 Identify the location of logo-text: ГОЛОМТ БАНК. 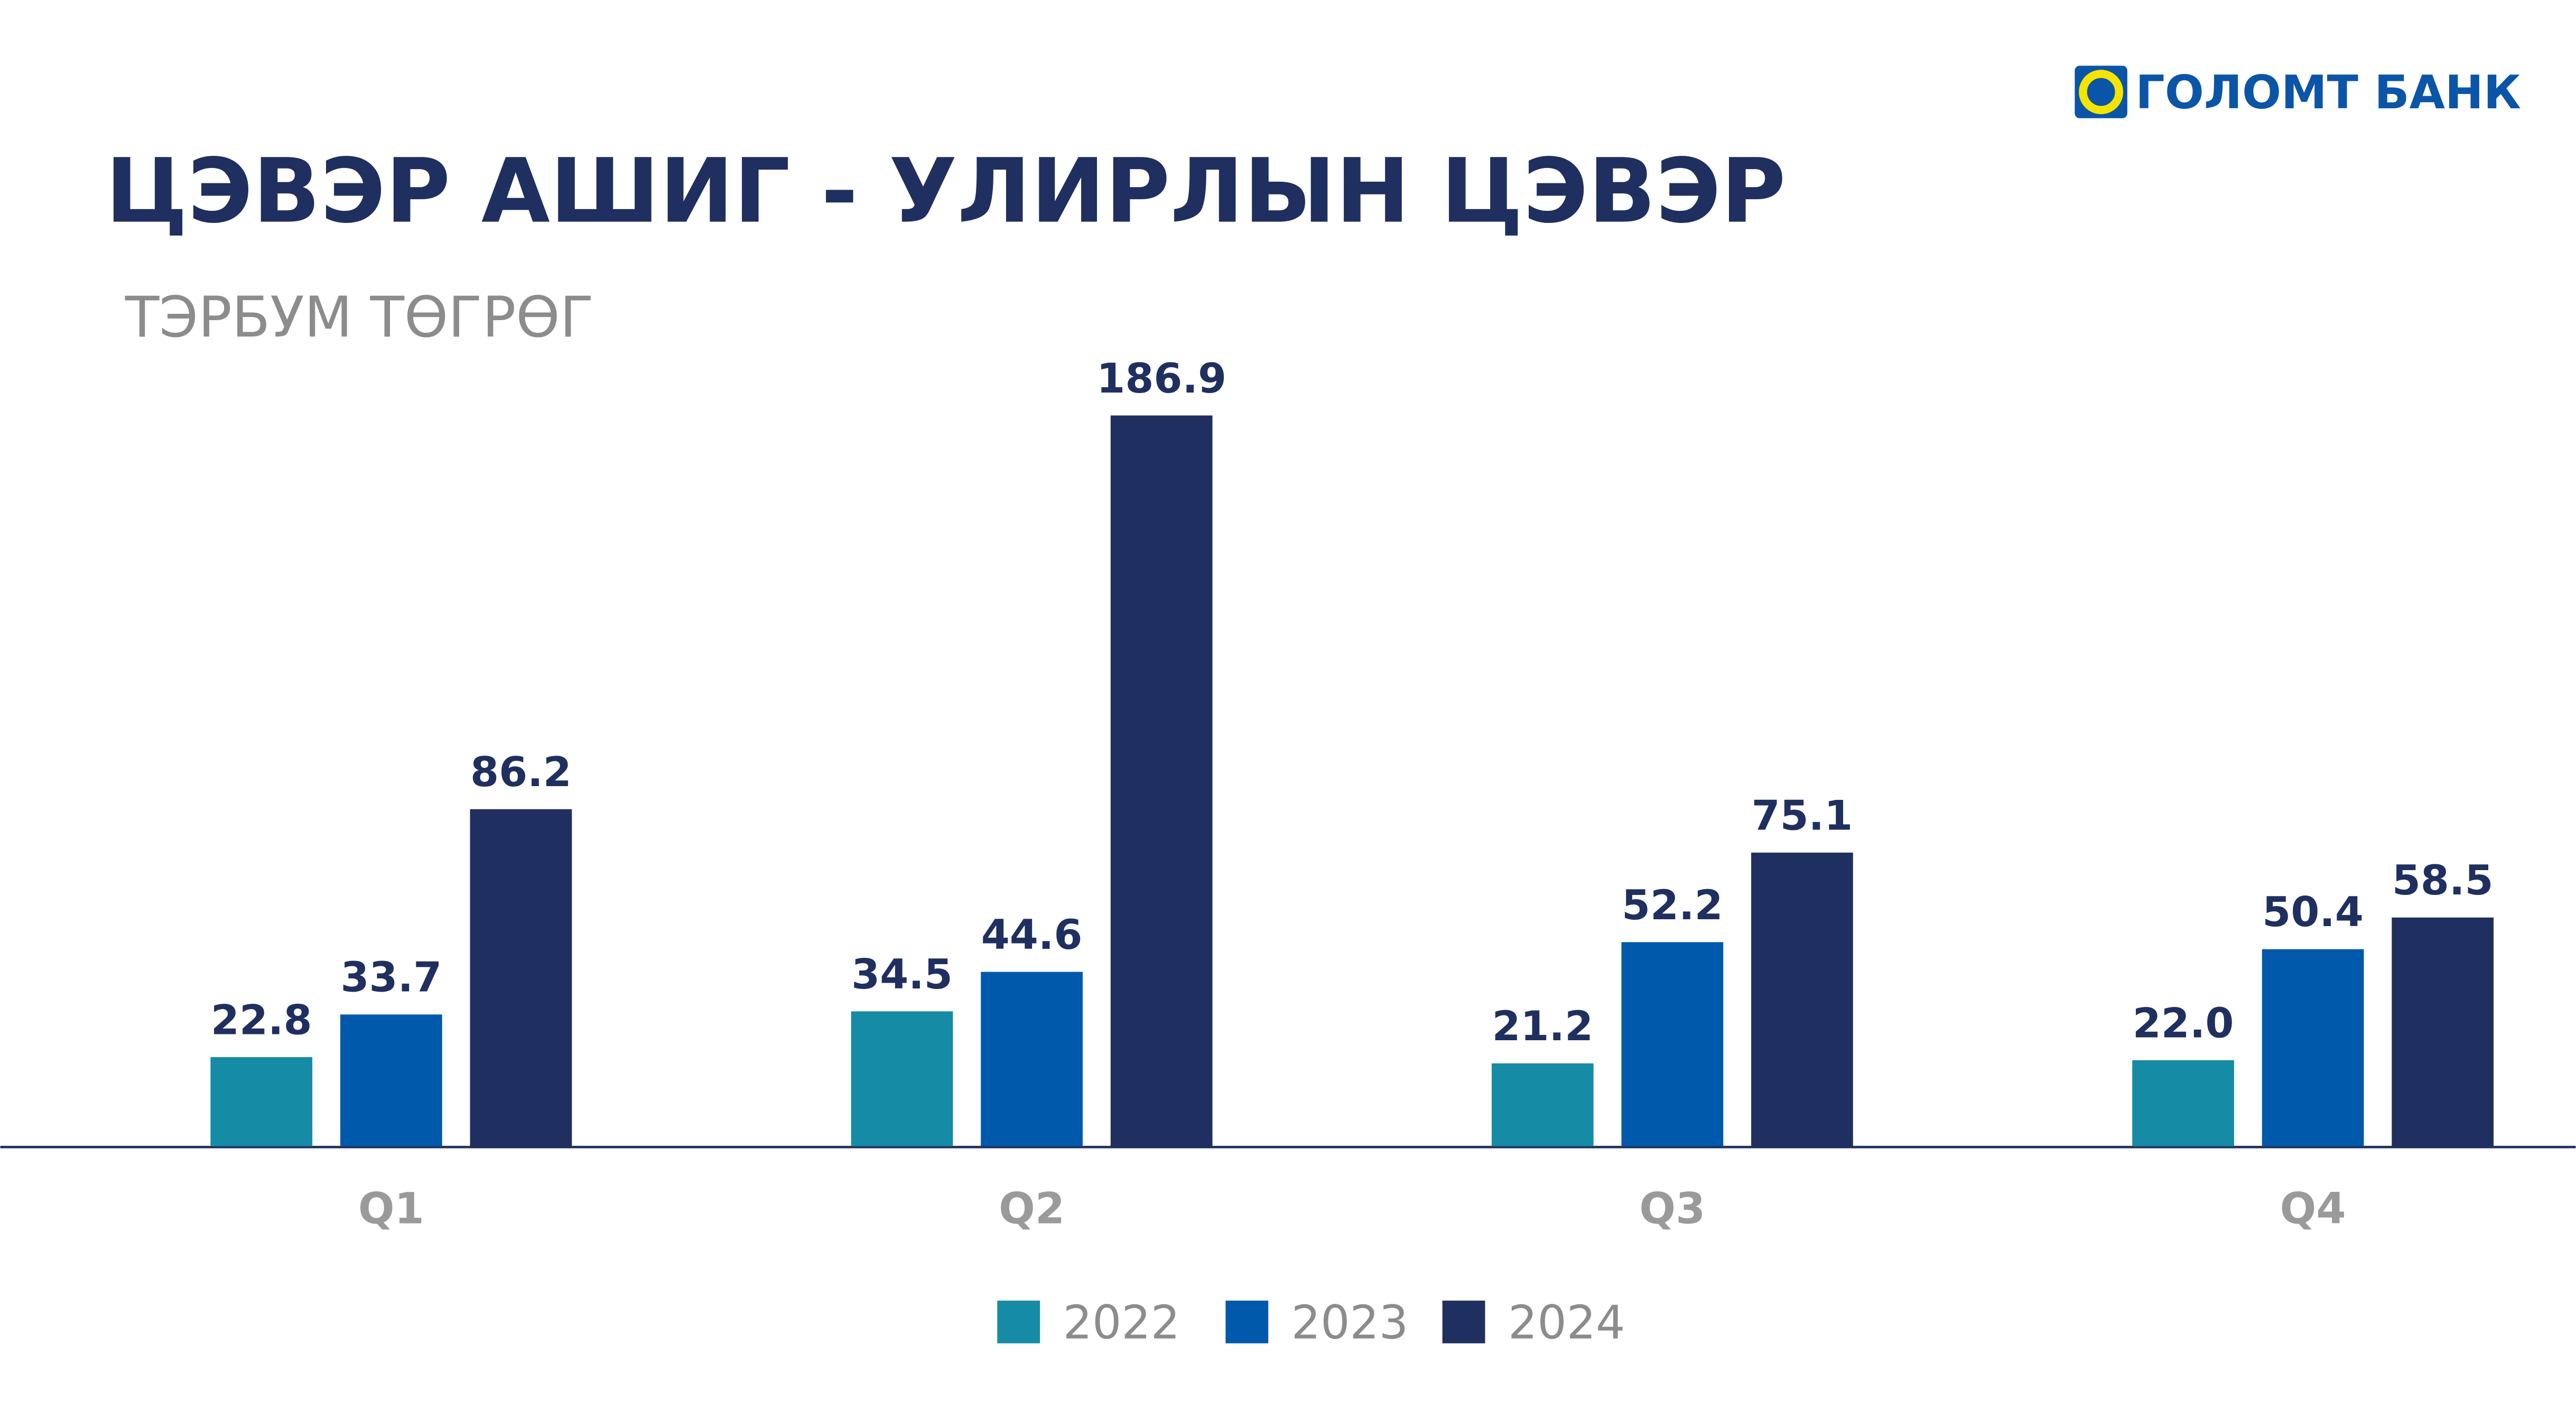
(2328, 92).